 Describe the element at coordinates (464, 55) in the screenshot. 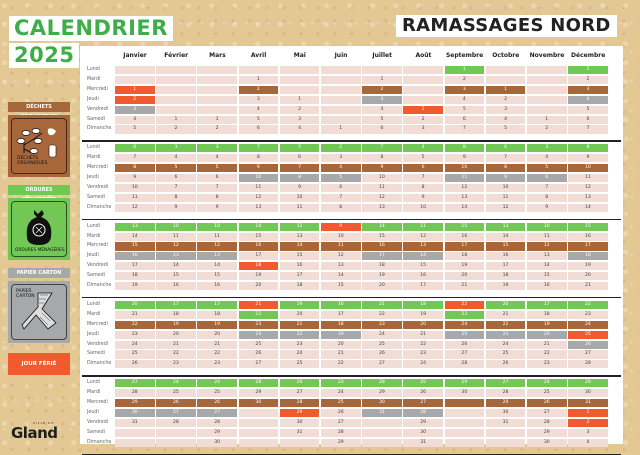

I see `month-header-8: Septembre` at that location.